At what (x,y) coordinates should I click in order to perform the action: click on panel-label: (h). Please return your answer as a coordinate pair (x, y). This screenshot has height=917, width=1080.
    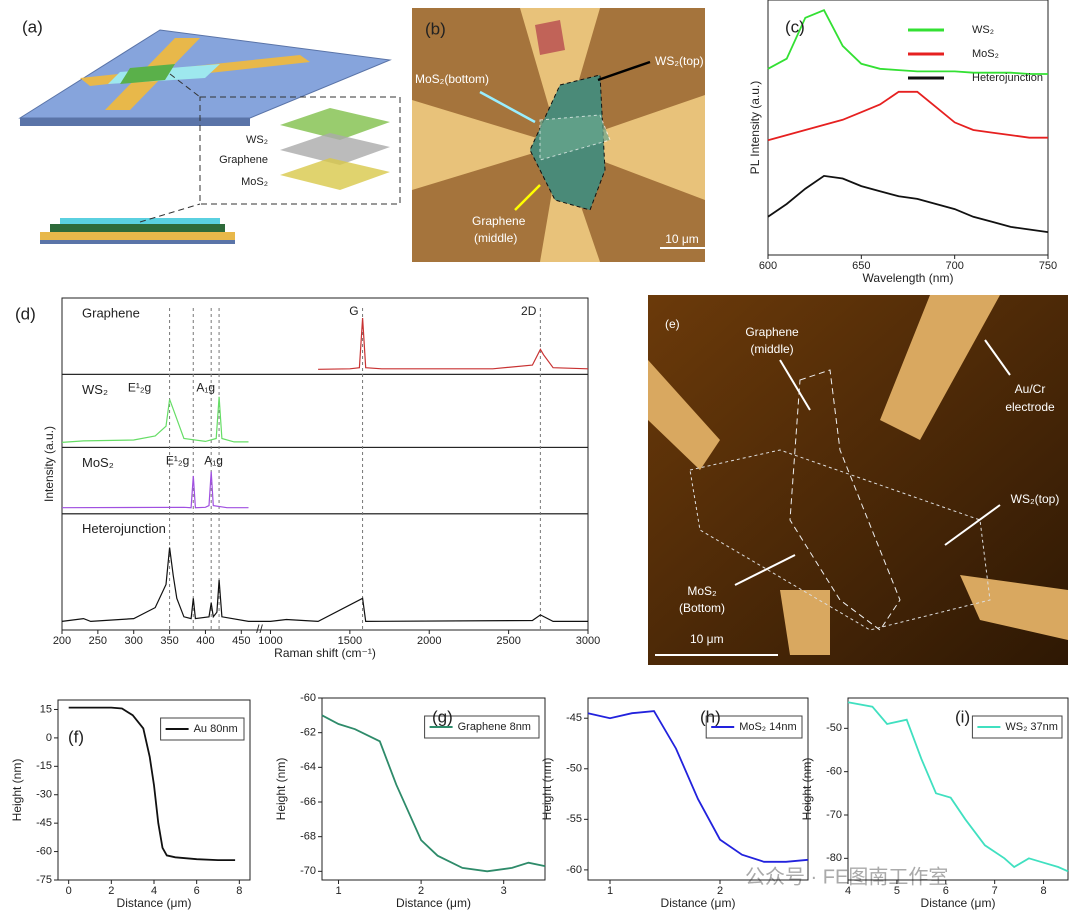
    Looking at the image, I should click on (710, 716).